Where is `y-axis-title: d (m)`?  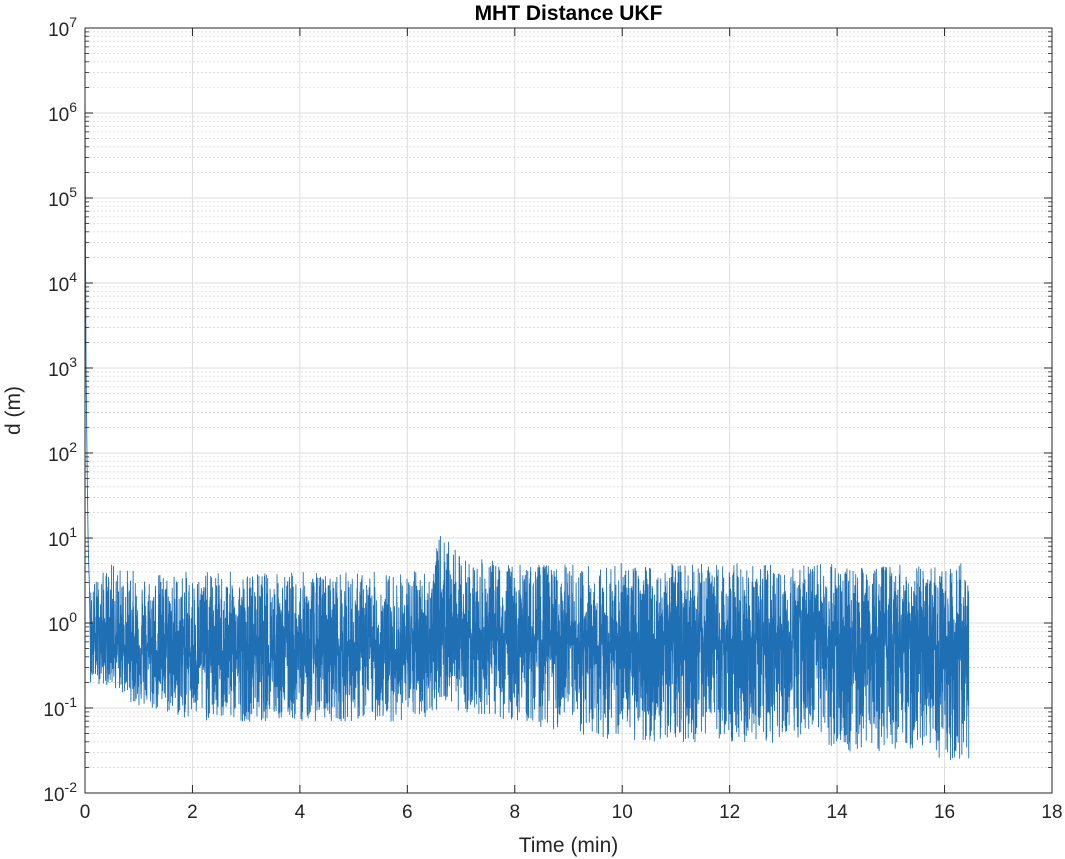
y-axis-title: d (m) is located at coordinates (13, 410).